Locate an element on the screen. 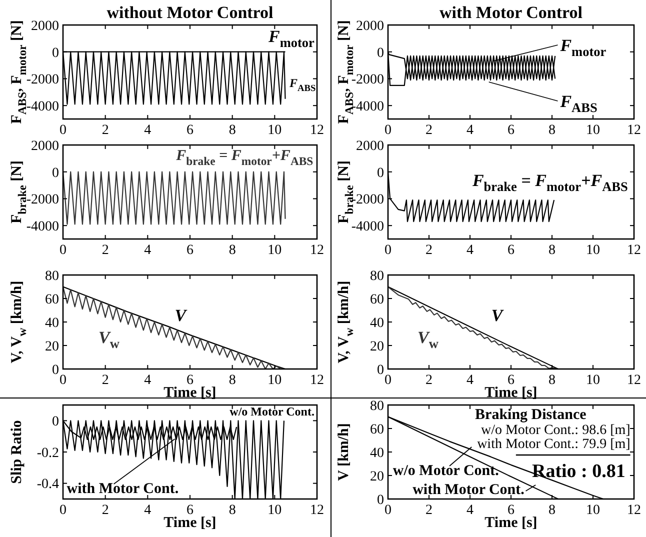  legend-label: F$_{brake}$ = F$_{motor}$+F$_{ABS}$ is located at coordinates (549, 182).